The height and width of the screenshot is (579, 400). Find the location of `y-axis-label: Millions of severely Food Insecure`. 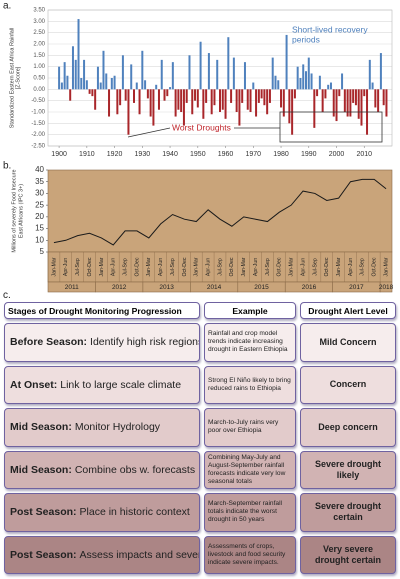

y-axis-label: Millions of severely Food Insecure is located at coordinates (14, 210).